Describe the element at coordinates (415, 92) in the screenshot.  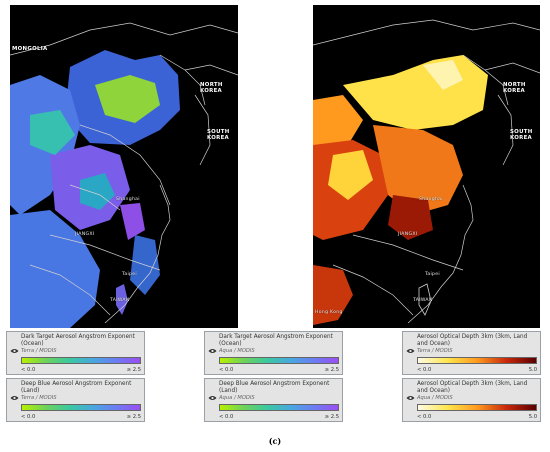
I see `aod-coverage-north` at that location.